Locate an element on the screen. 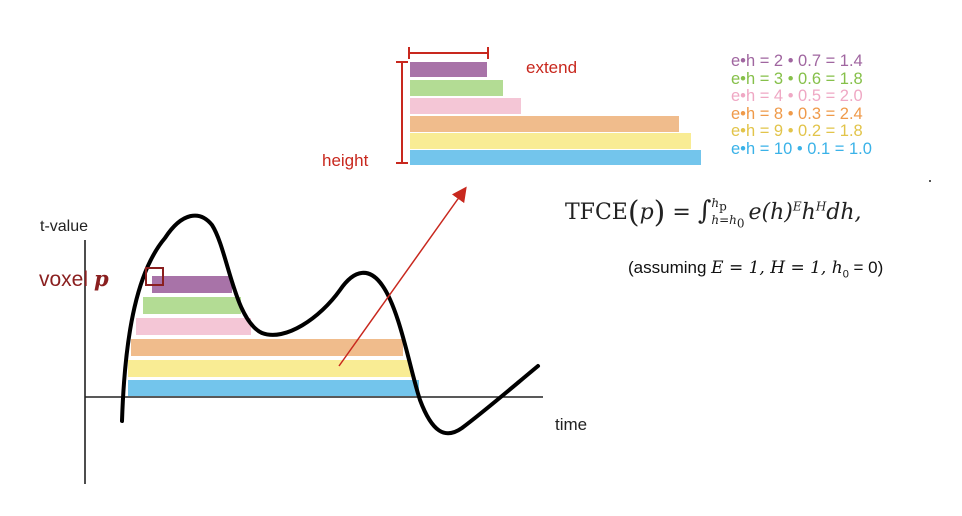  legend-item: e•h = 4 • 0.5 = 2.0 is located at coordinates (797, 96).